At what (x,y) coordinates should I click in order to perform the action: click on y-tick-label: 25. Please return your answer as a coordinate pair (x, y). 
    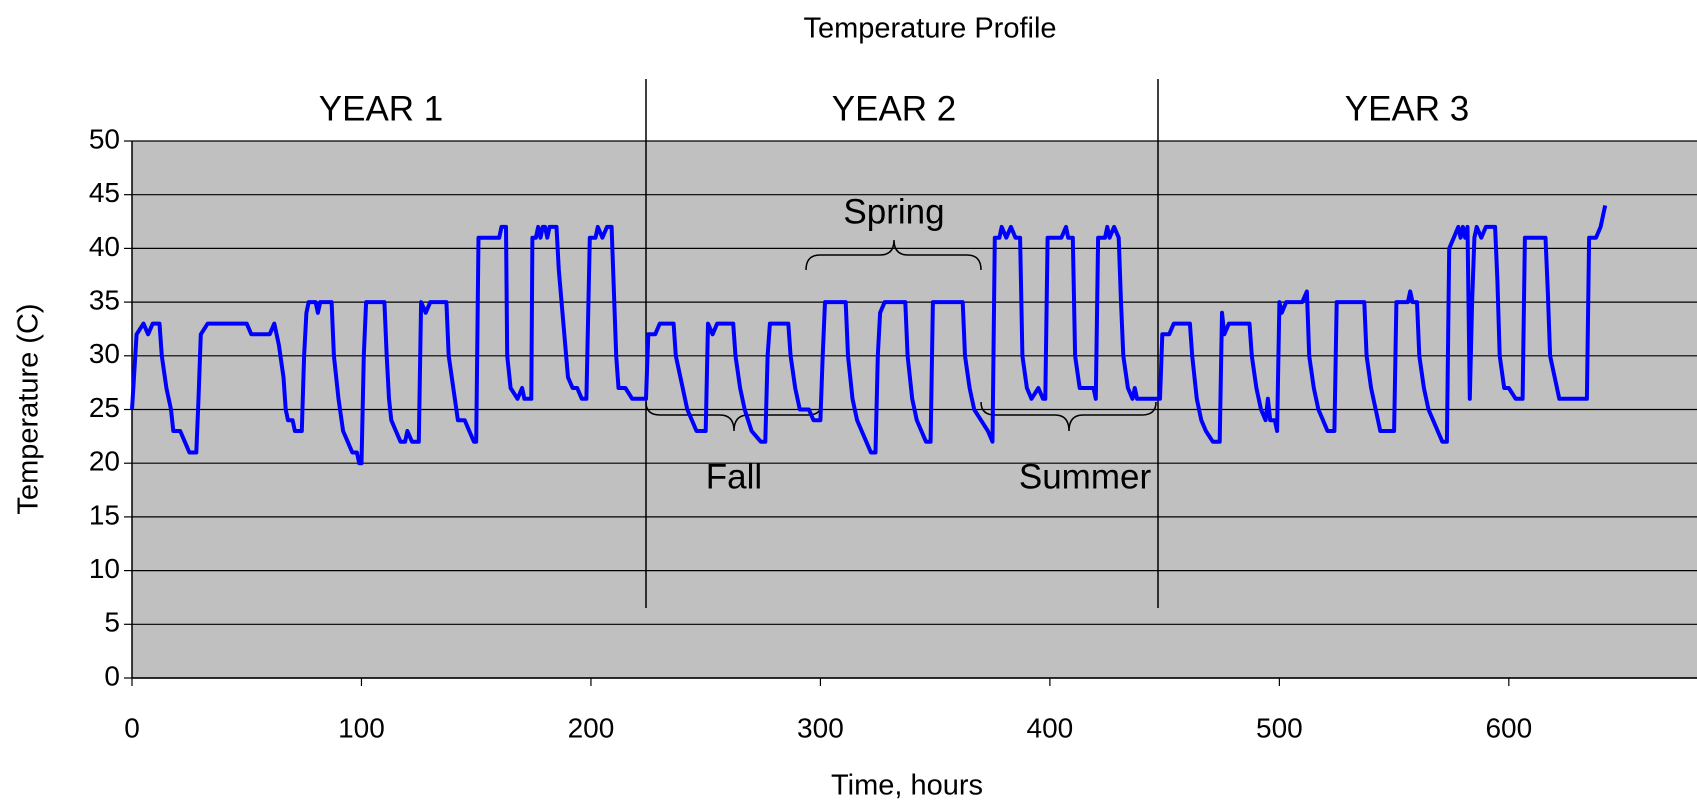
    Looking at the image, I should click on (104, 407).